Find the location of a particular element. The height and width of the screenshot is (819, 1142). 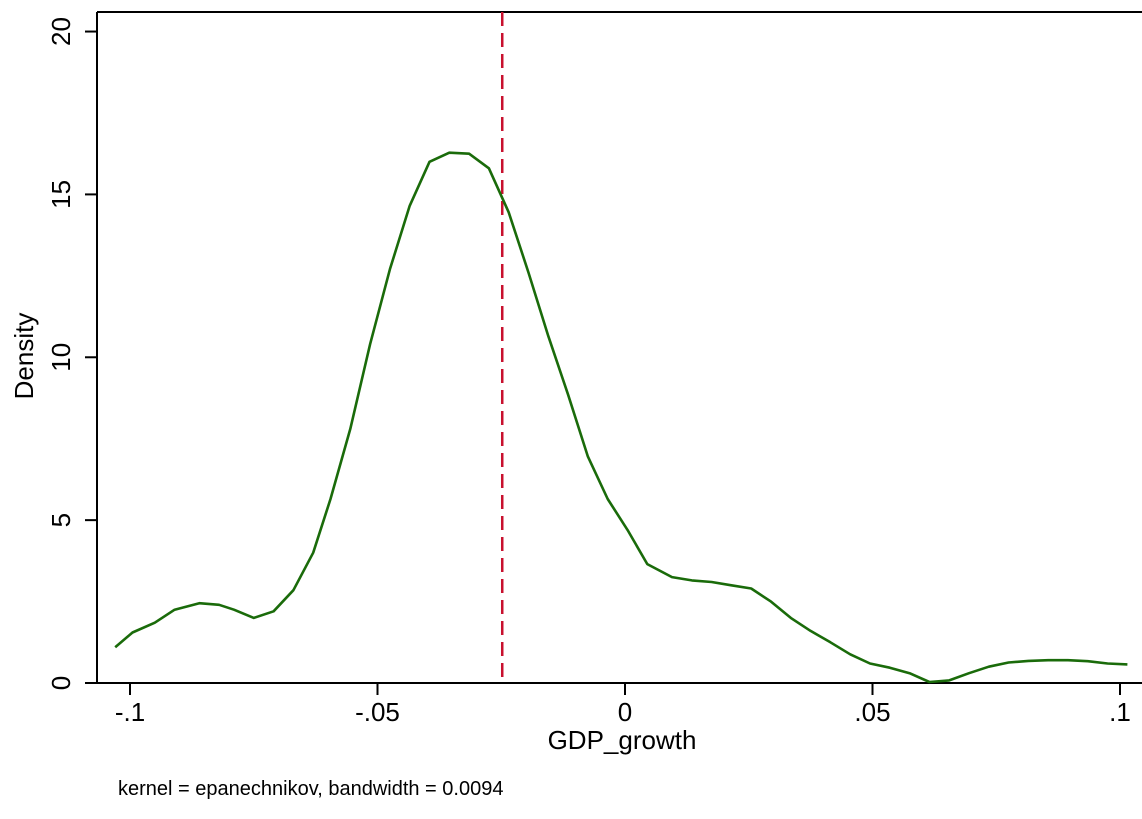

y-tick-label: 15 is located at coordinates (61, 194).